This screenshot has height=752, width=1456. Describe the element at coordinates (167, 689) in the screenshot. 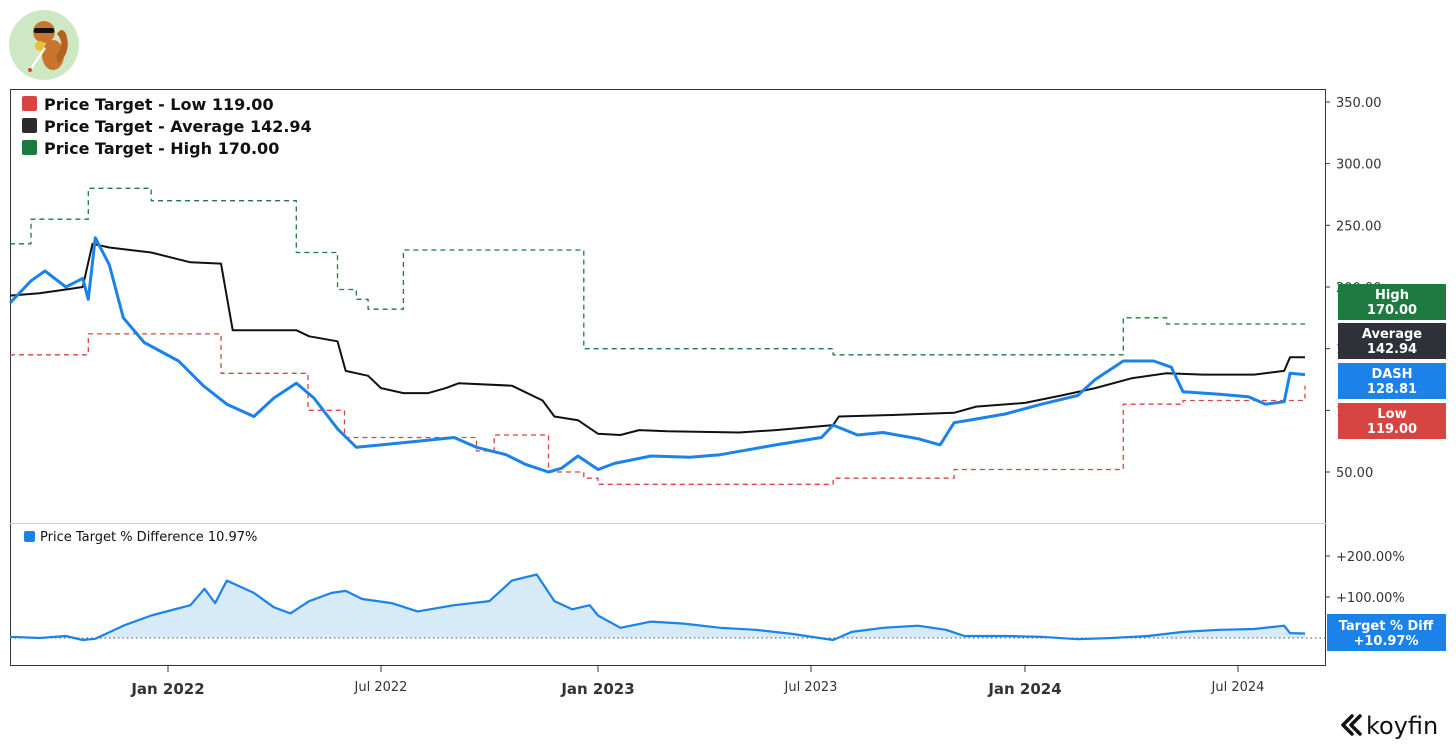

I see `x-tick-label: Jan 2022` at that location.